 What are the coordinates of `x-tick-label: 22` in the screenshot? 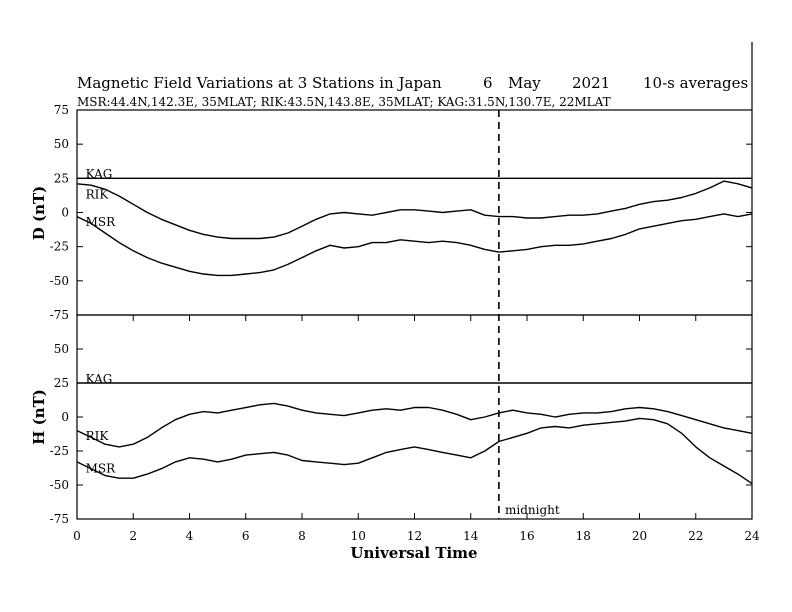 It's located at (695, 536).